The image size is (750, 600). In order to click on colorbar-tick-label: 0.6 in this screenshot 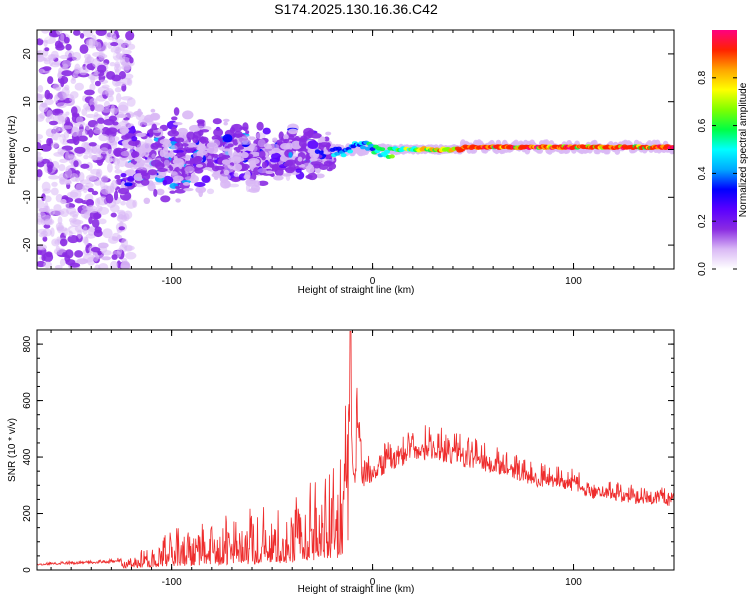, I will do `click(702, 125)`.